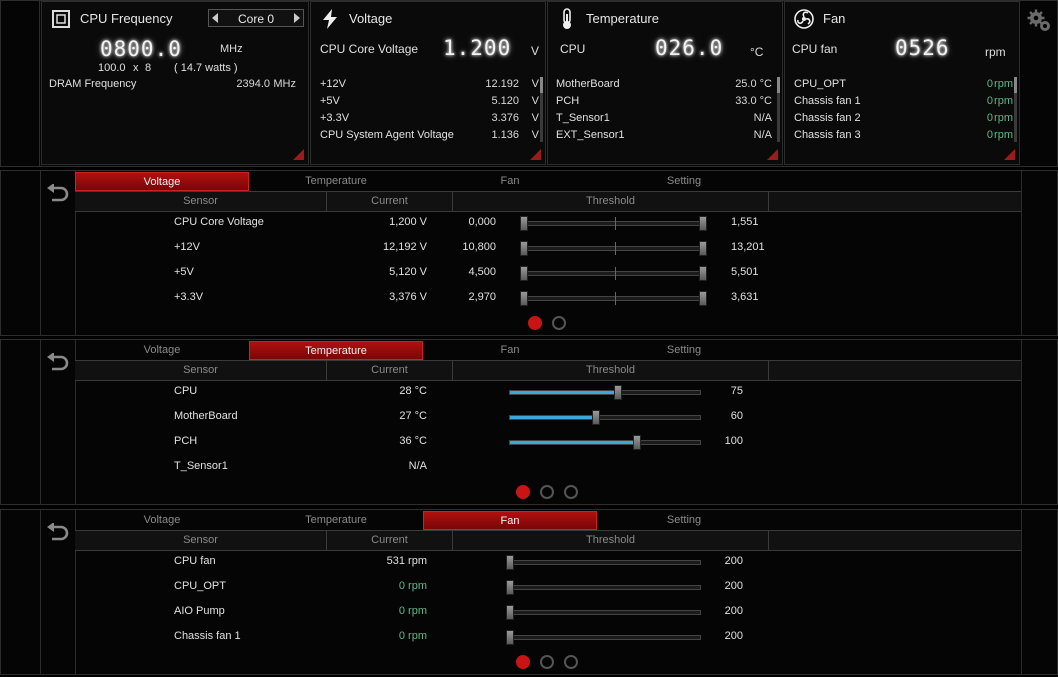  I want to click on fan-scrollbar, so click(1015, 109).